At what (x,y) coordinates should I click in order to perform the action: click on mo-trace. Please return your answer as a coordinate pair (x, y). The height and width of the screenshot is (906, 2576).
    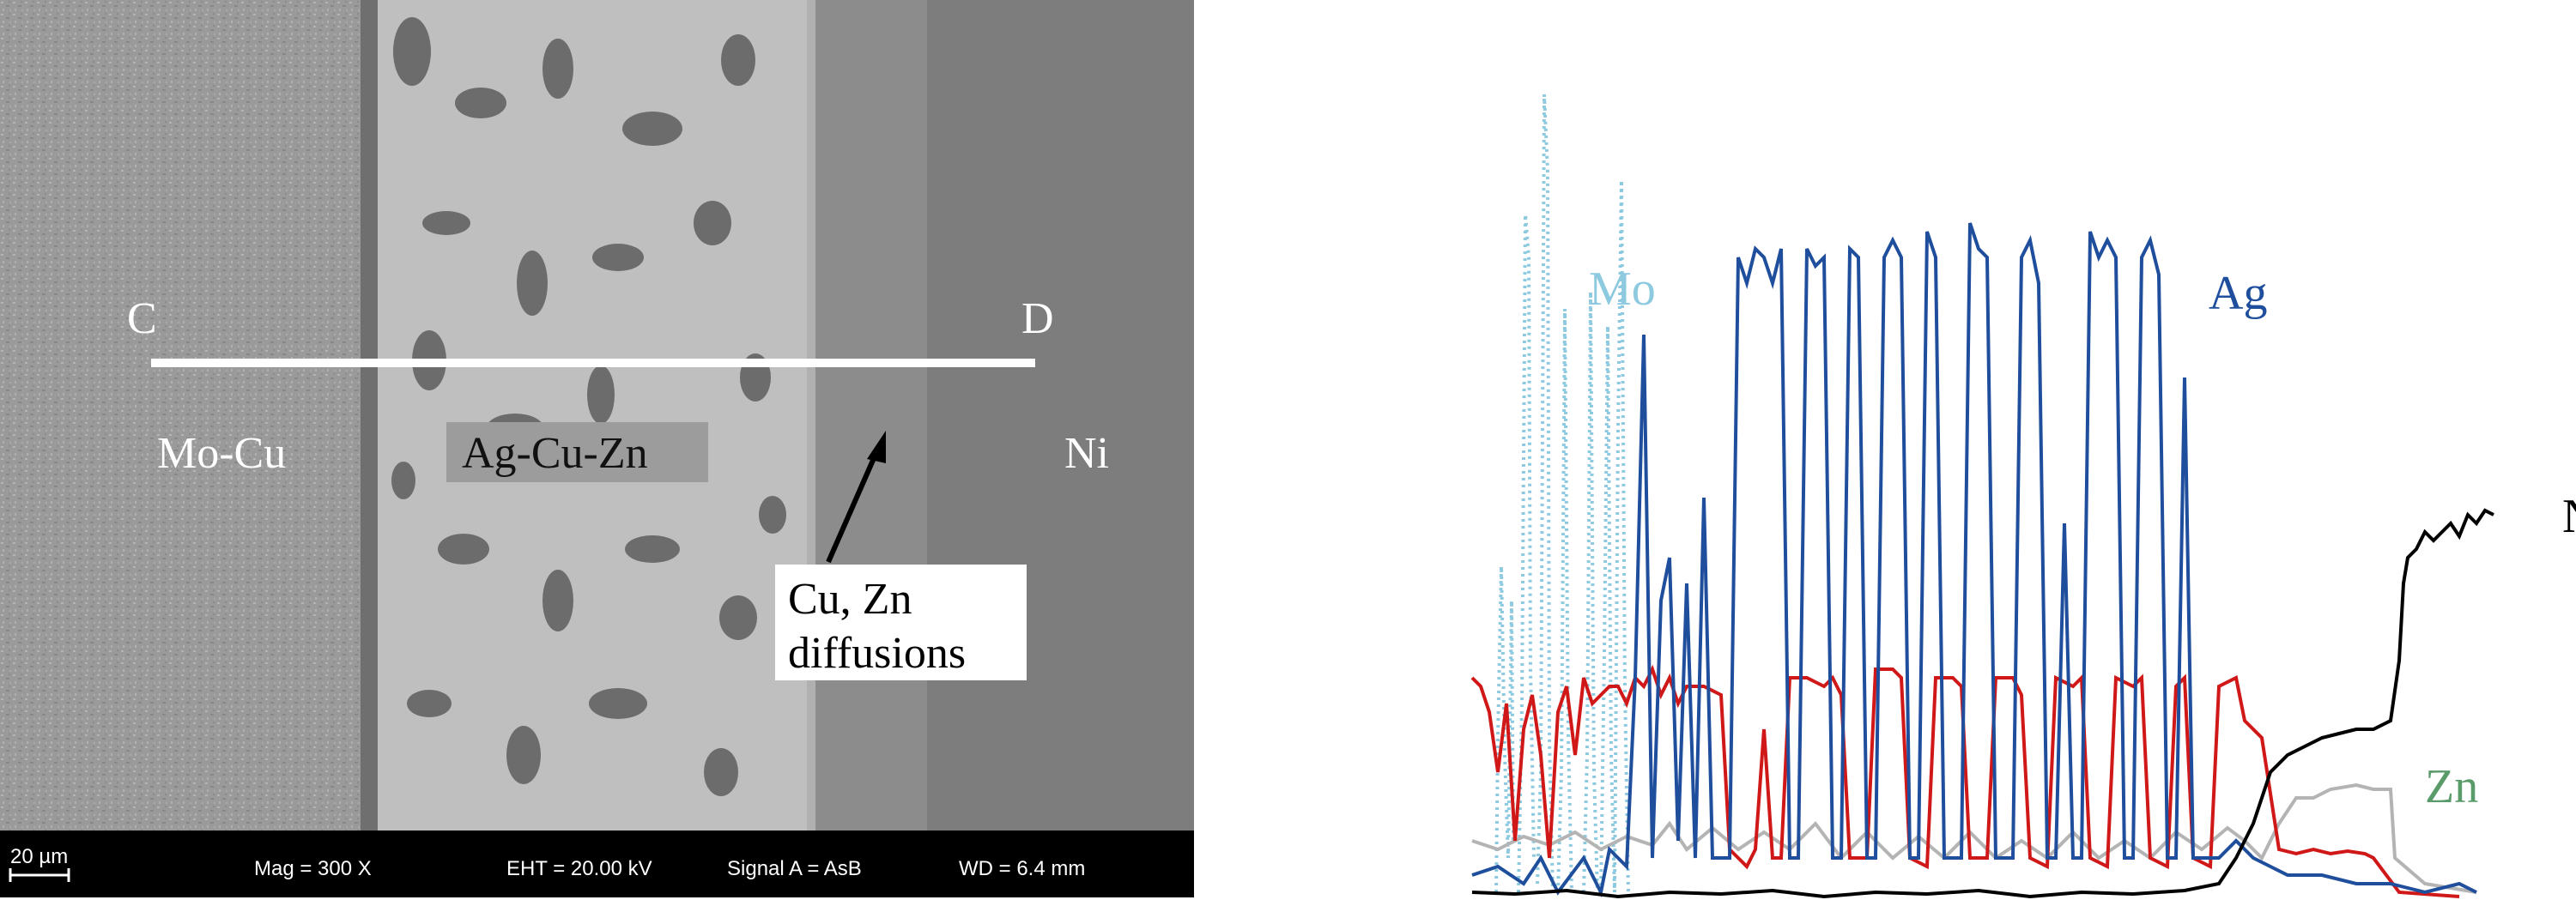
    Looking at the image, I should click on (1562, 493).